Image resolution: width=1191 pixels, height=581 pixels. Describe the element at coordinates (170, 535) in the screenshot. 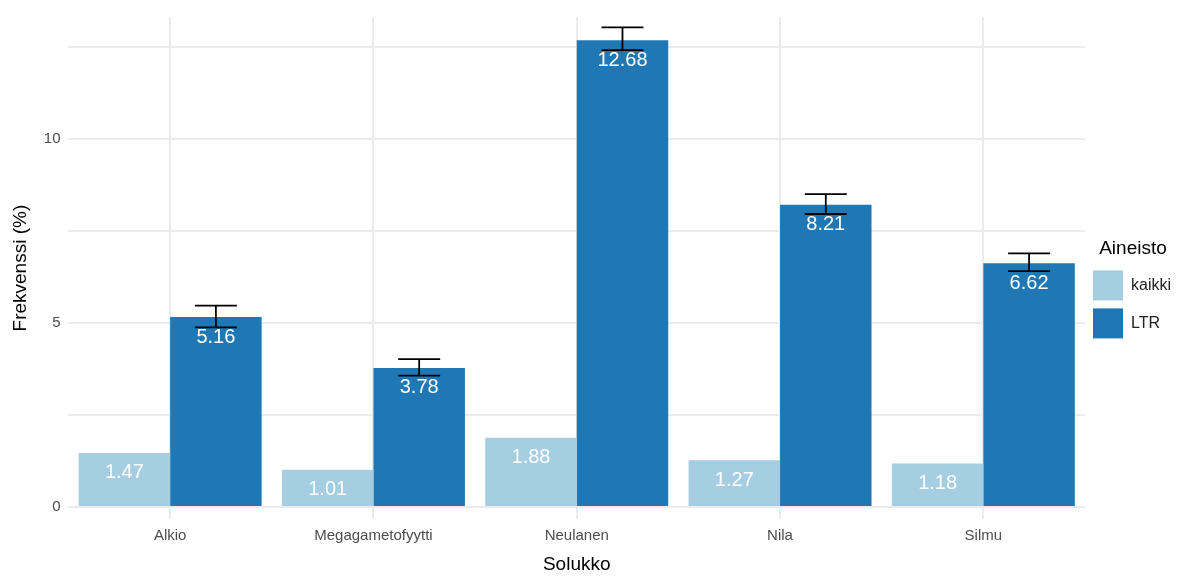

I see `x-tick-label: Alkio` at that location.